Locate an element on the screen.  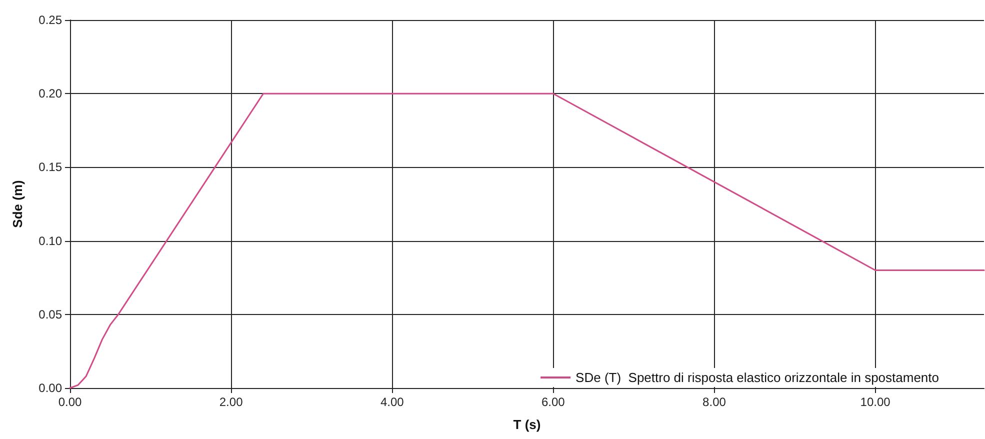
y-tick-label: 0.00 is located at coordinates (50, 388).